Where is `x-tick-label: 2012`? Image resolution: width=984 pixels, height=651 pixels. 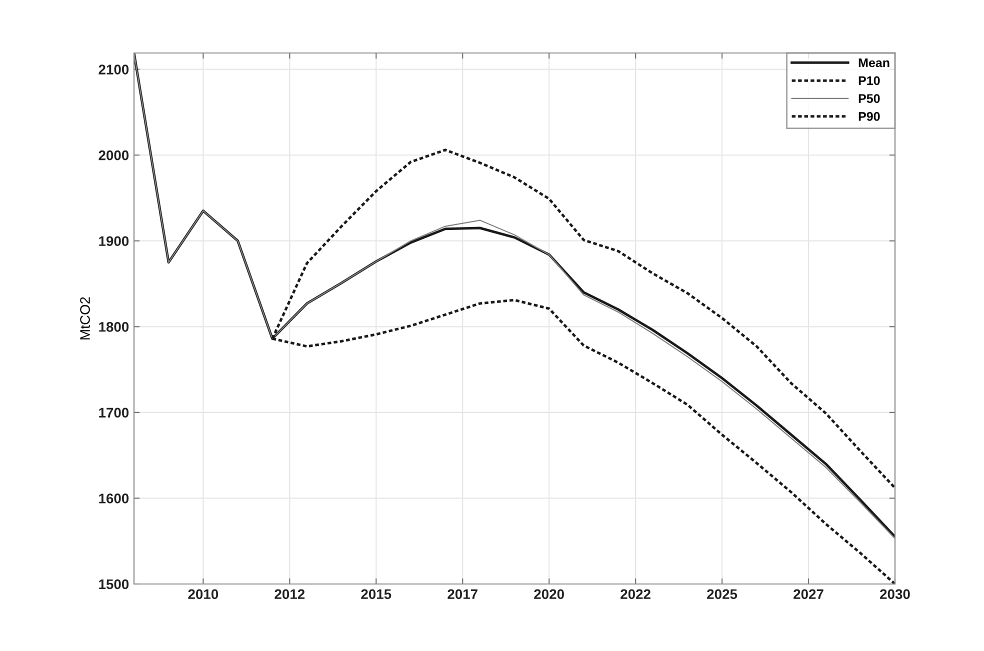 x-tick-label: 2012 is located at coordinates (289, 594).